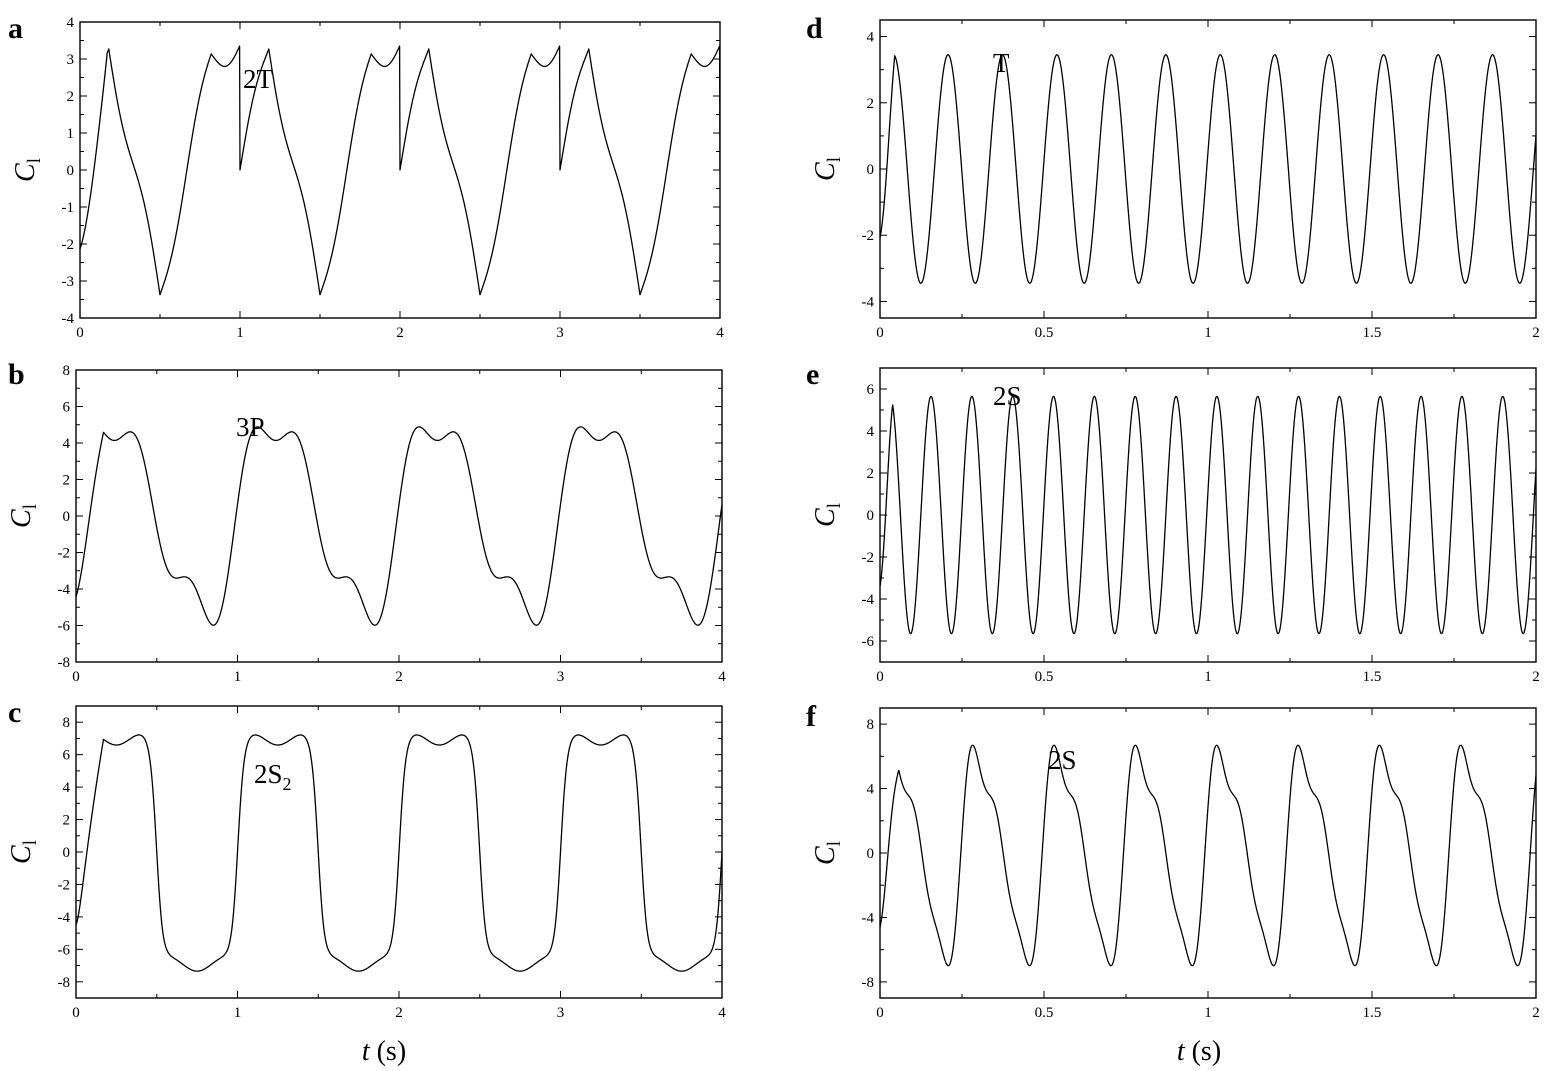 The height and width of the screenshot is (1071, 1567). Describe the element at coordinates (1007, 396) in the screenshot. I see `mode-annotation-e: 2S` at that location.